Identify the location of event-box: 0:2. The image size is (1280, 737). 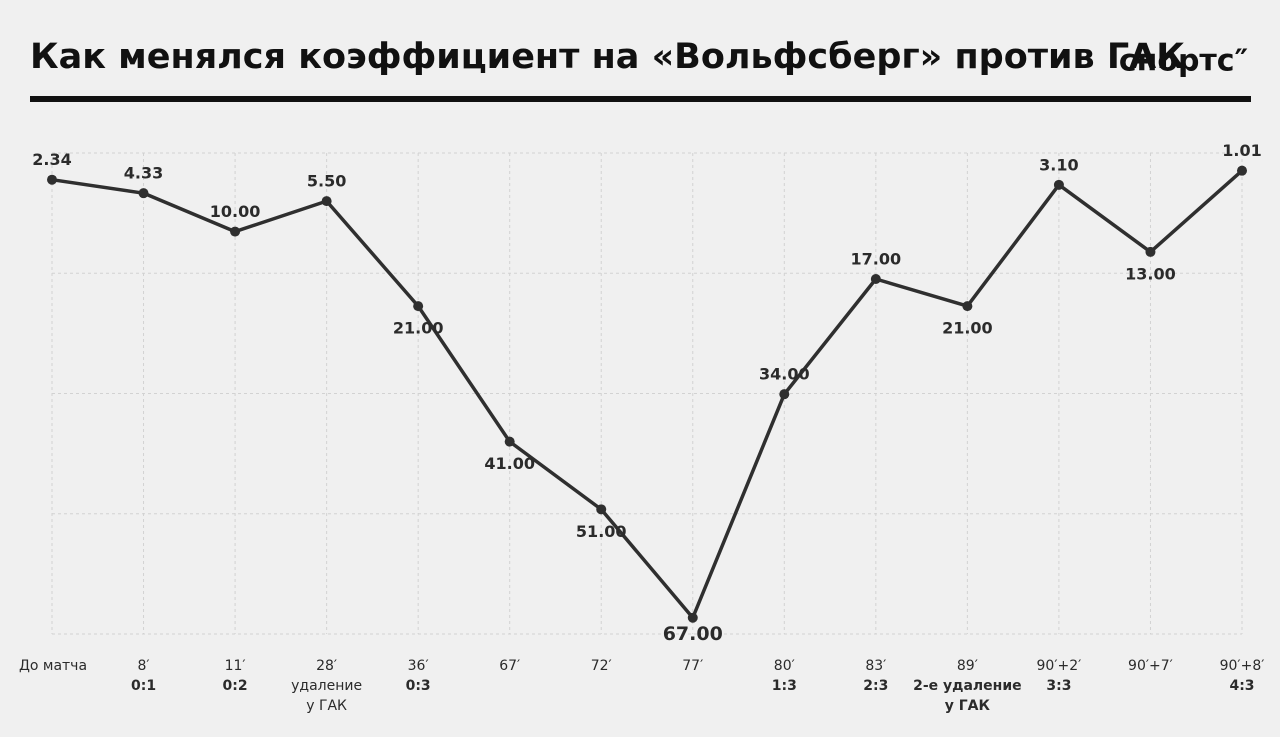
(235, 686).